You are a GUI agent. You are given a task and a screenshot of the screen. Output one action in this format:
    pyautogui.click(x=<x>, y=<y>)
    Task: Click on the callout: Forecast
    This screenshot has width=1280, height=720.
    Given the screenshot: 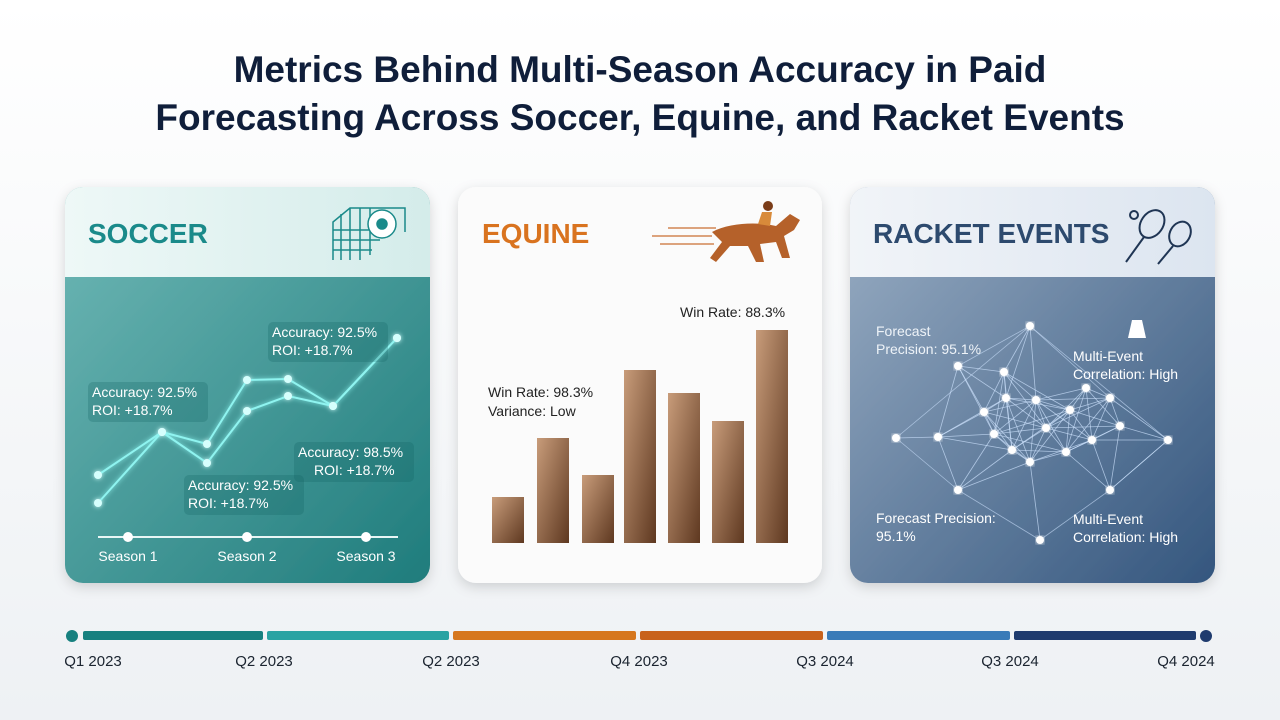 What is the action you would take?
    pyautogui.click(x=903, y=331)
    